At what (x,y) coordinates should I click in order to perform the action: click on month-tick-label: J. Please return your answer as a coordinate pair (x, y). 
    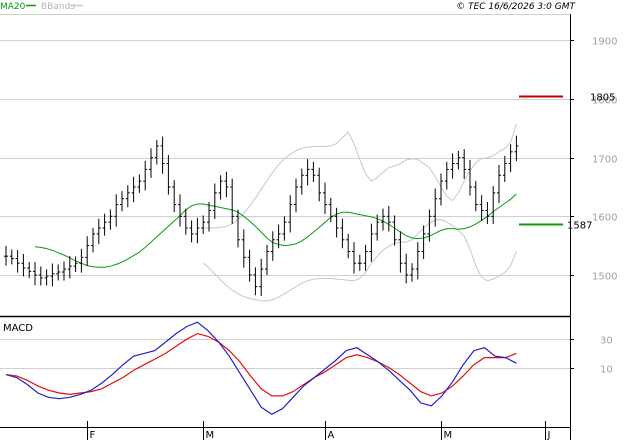
    Looking at the image, I should click on (549, 435).